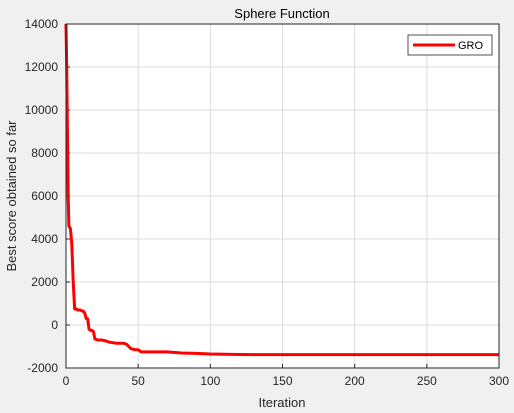 The height and width of the screenshot is (413, 514). Describe the element at coordinates (281, 13) in the screenshot. I see `chart-title: Sphere Function` at that location.